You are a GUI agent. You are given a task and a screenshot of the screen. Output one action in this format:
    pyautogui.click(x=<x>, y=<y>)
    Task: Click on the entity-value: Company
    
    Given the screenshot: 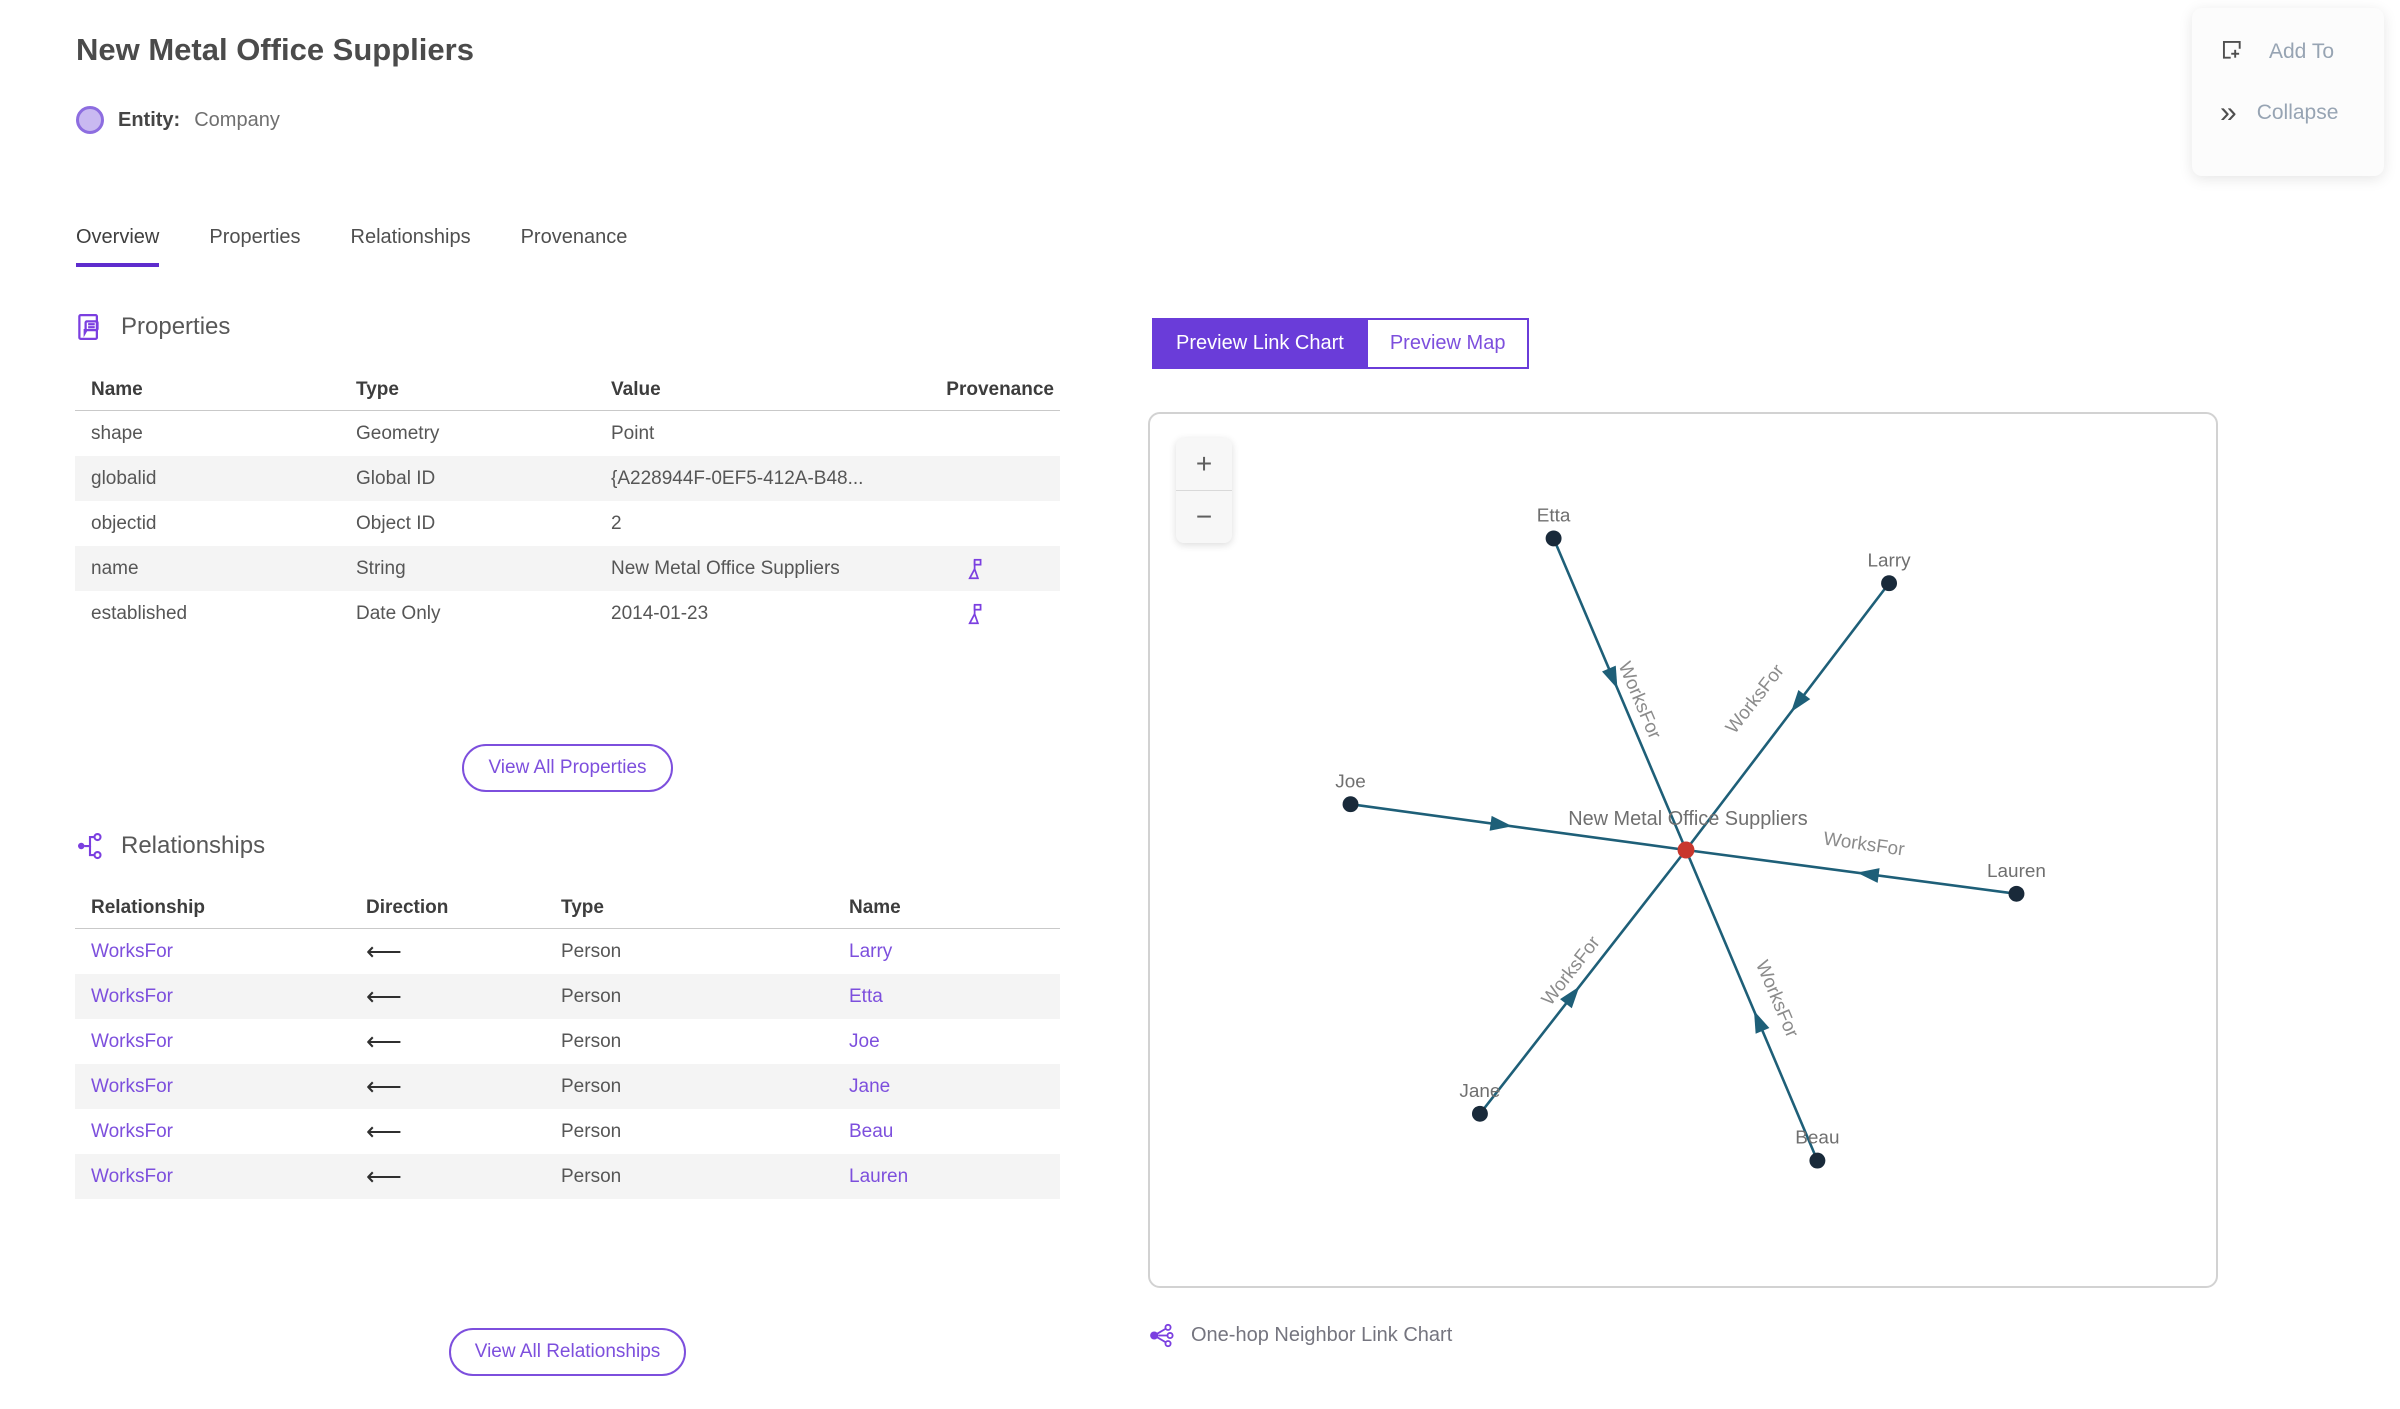 What is the action you would take?
    pyautogui.click(x=237, y=119)
    